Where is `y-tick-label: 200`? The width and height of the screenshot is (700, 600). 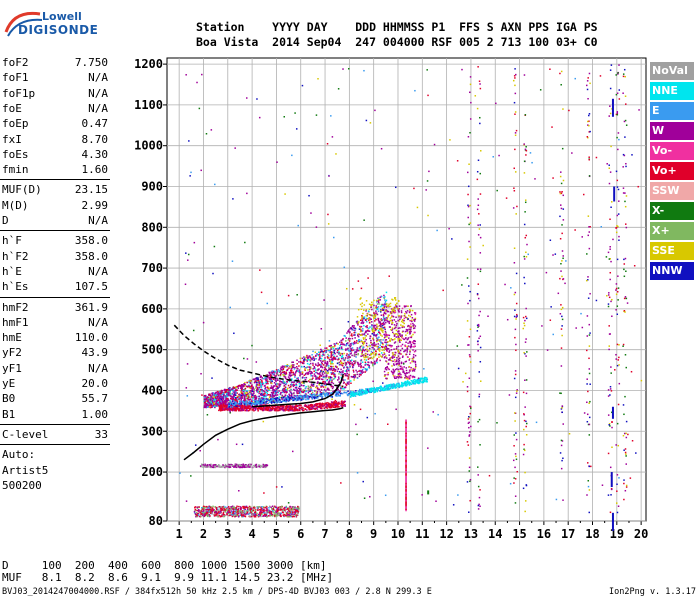
y-tick-label: 200 is located at coordinates (152, 472).